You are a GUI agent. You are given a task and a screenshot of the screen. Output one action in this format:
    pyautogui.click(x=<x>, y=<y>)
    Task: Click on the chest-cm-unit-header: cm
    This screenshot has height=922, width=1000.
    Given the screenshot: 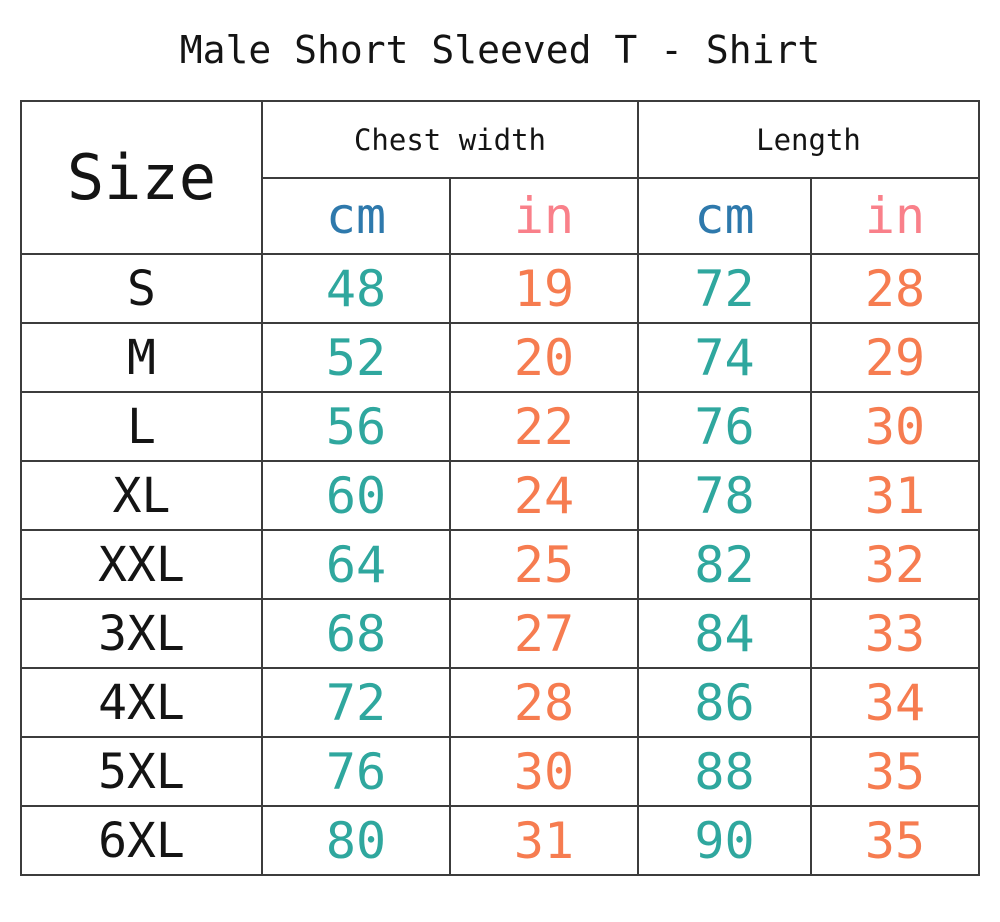 What is the action you would take?
    pyautogui.click(x=355, y=216)
    